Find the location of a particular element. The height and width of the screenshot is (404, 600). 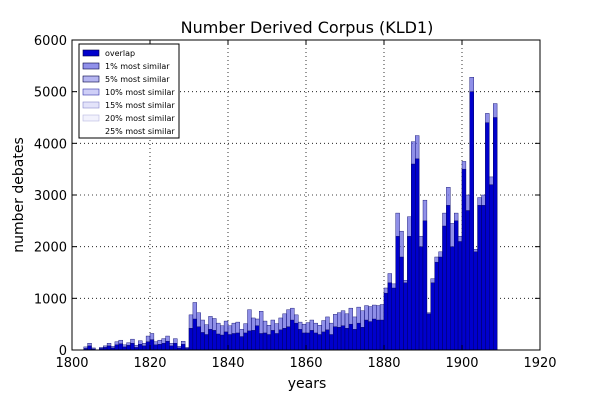

x-axis-label: years is located at coordinates (307, 384).